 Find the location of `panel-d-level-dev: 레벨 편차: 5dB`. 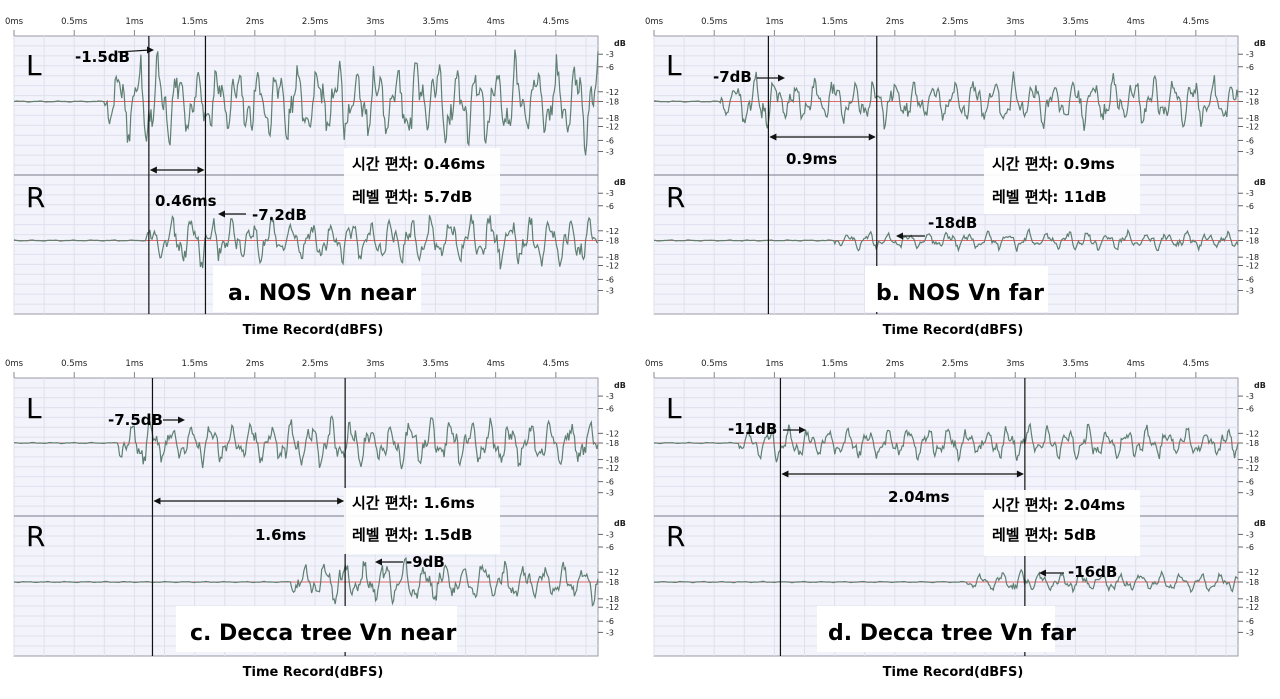

panel-d-level-dev: 레벨 편차: 5dB is located at coordinates (1044, 535).